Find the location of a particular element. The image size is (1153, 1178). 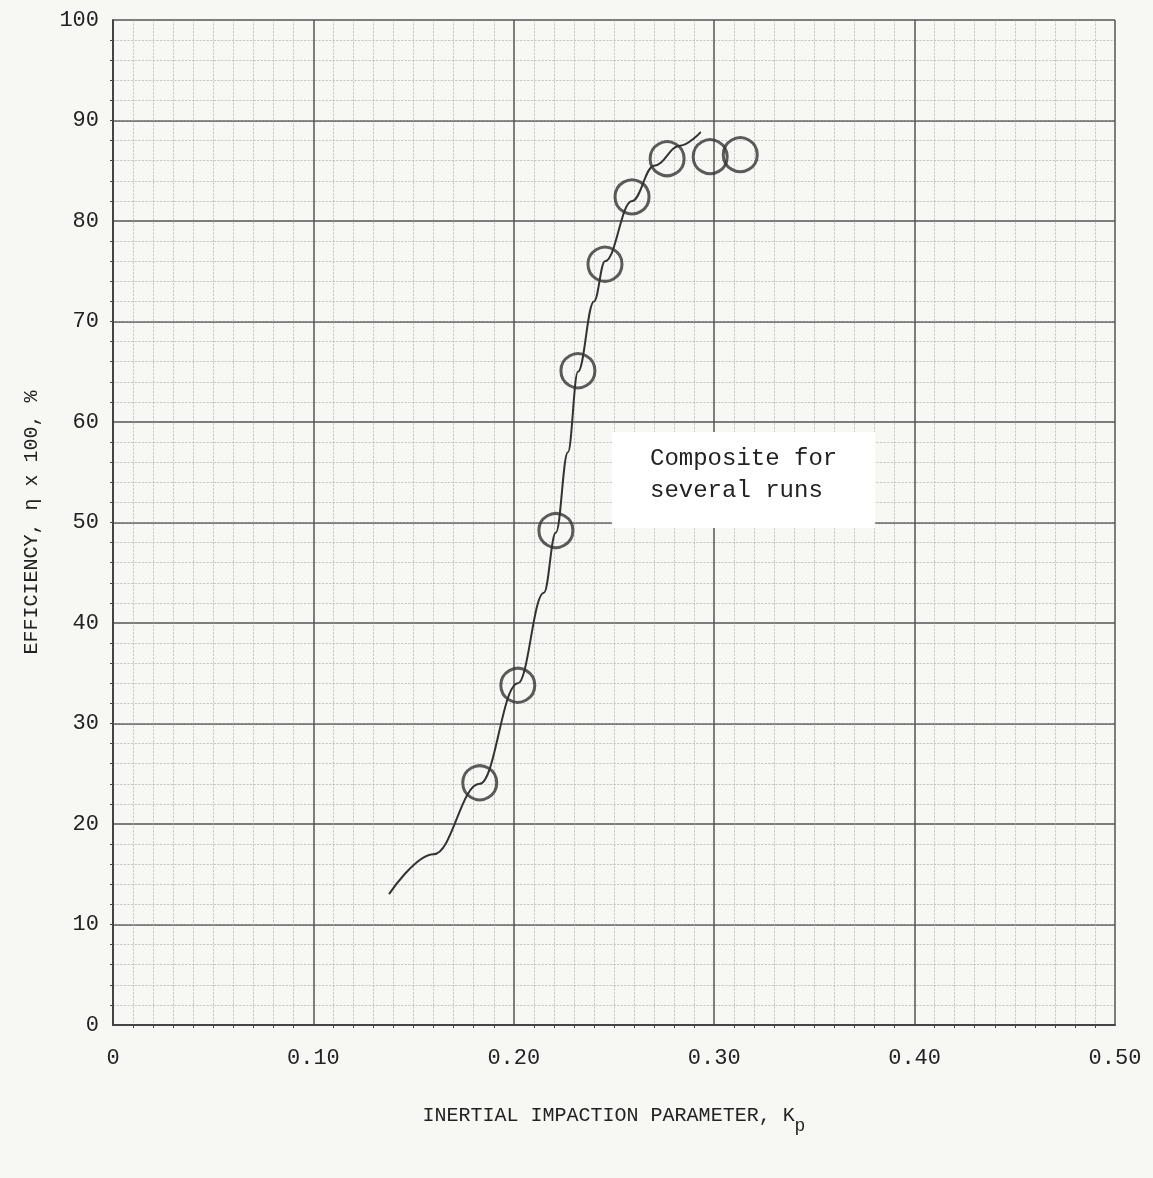

x-tick-label: 0.40 is located at coordinates (915, 1058).